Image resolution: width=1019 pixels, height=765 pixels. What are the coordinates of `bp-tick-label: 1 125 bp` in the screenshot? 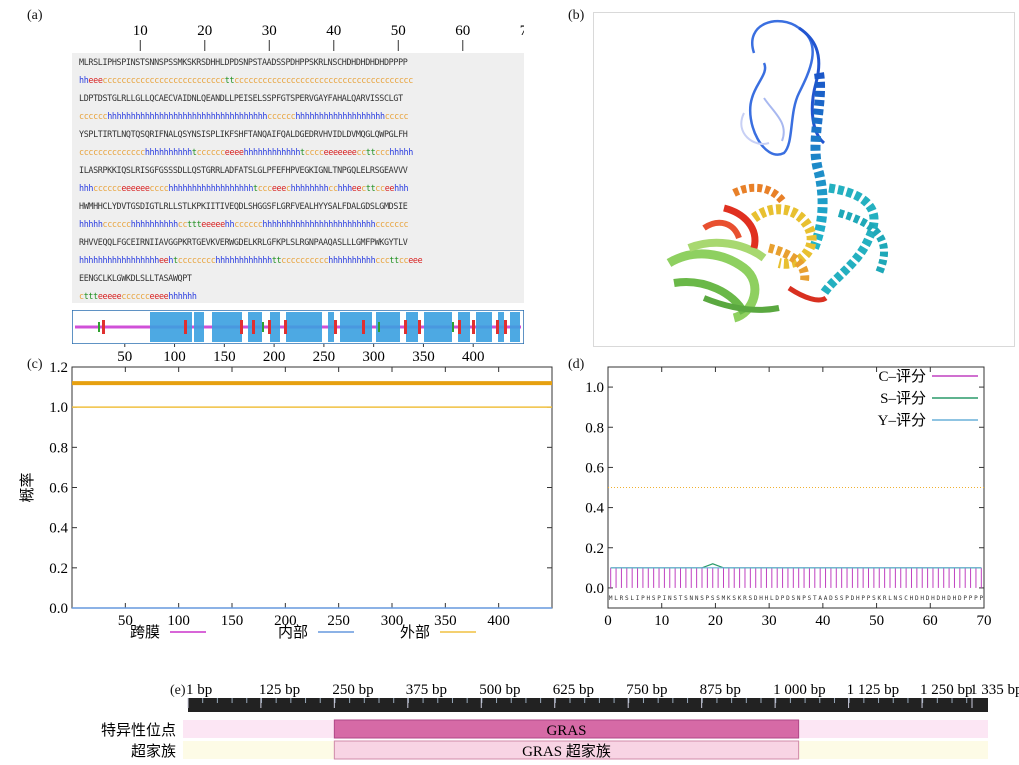 It's located at (873, 690).